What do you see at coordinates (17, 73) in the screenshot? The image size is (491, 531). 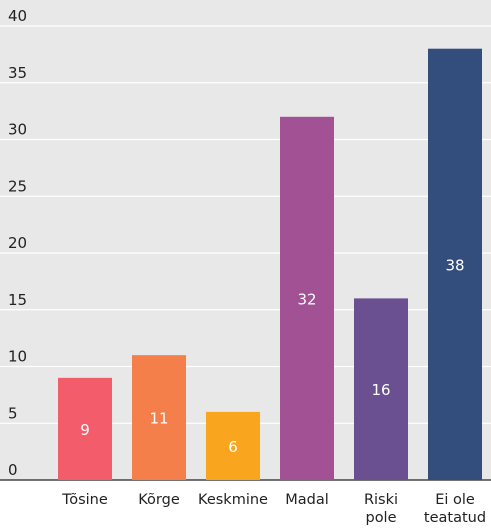 I see `y-tick-label: 35` at bounding box center [17, 73].